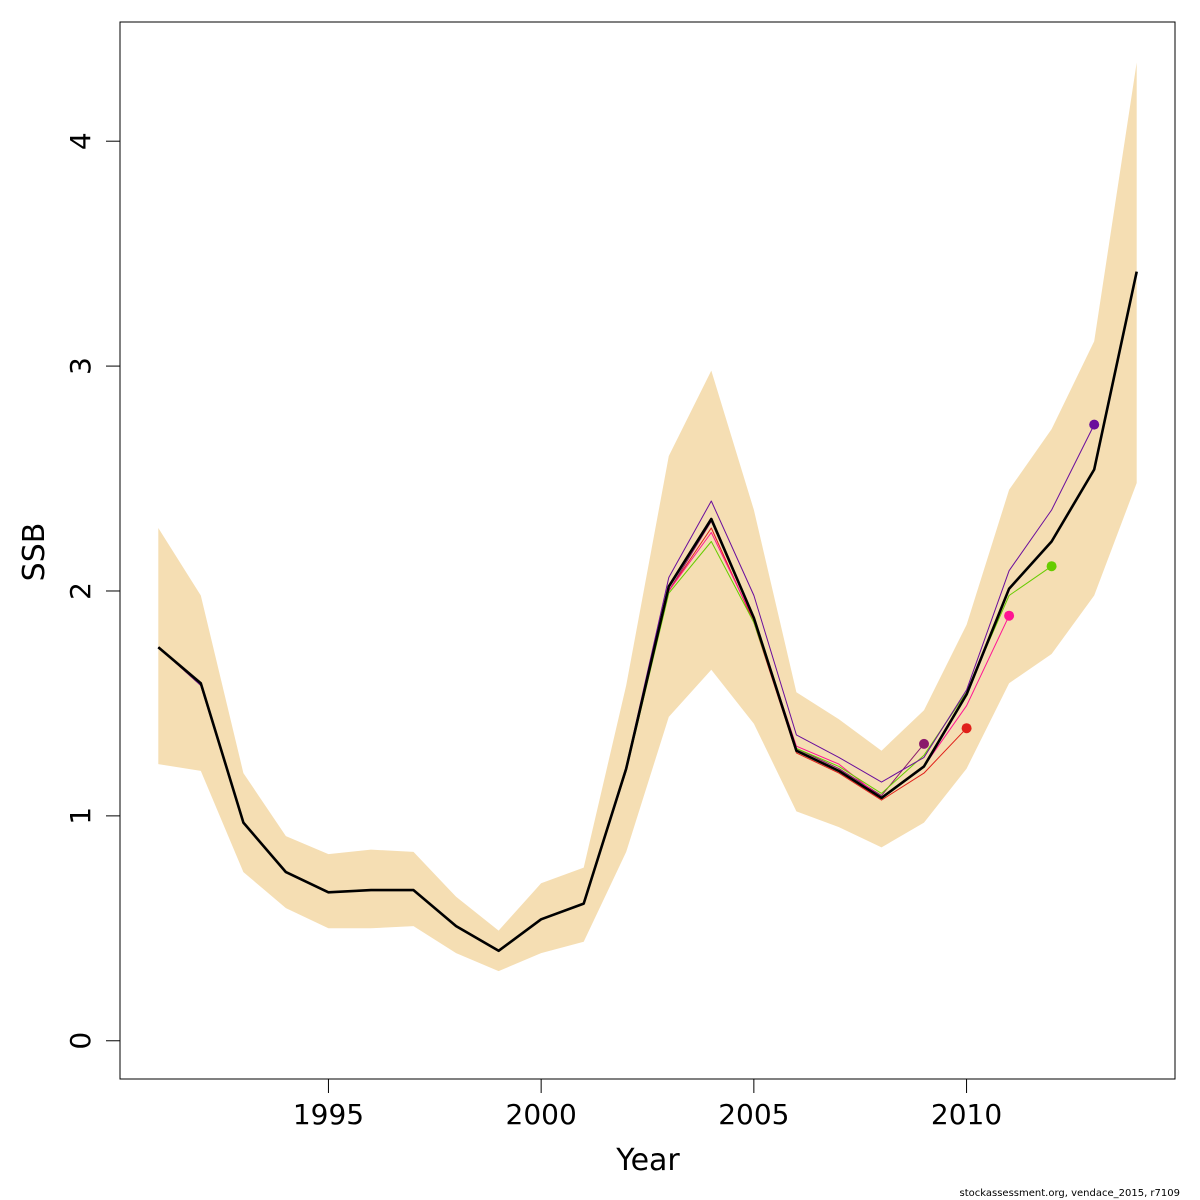 This screenshot has width=1200, height=1200. I want to click on x-tick-label: 2005, so click(753, 1114).